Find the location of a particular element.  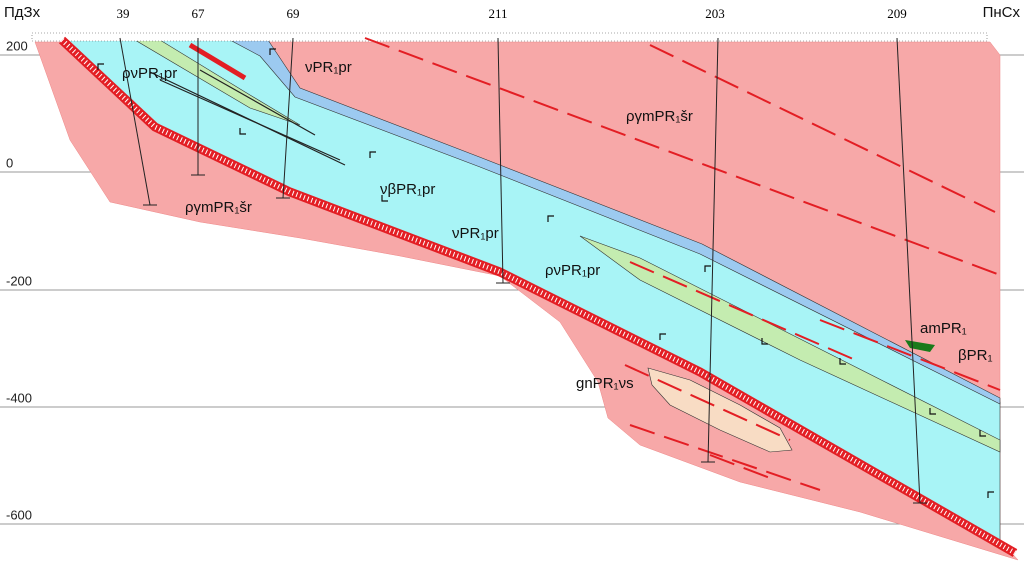

direction-label: ПнСх is located at coordinates (1002, 12).